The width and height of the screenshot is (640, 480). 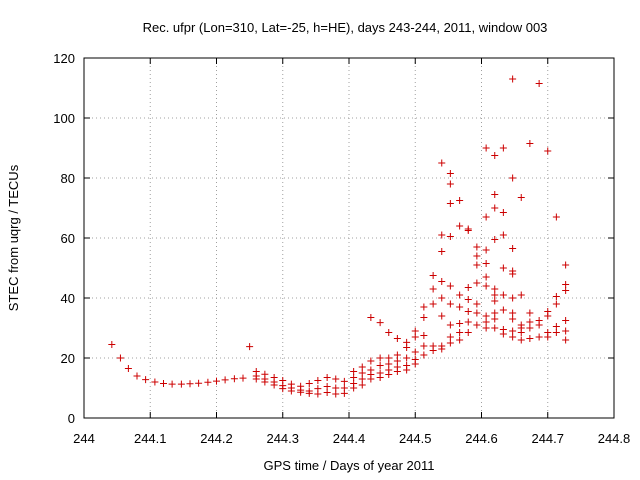 What do you see at coordinates (349, 438) in the screenshot?
I see `x-tick-label: 244.4` at bounding box center [349, 438].